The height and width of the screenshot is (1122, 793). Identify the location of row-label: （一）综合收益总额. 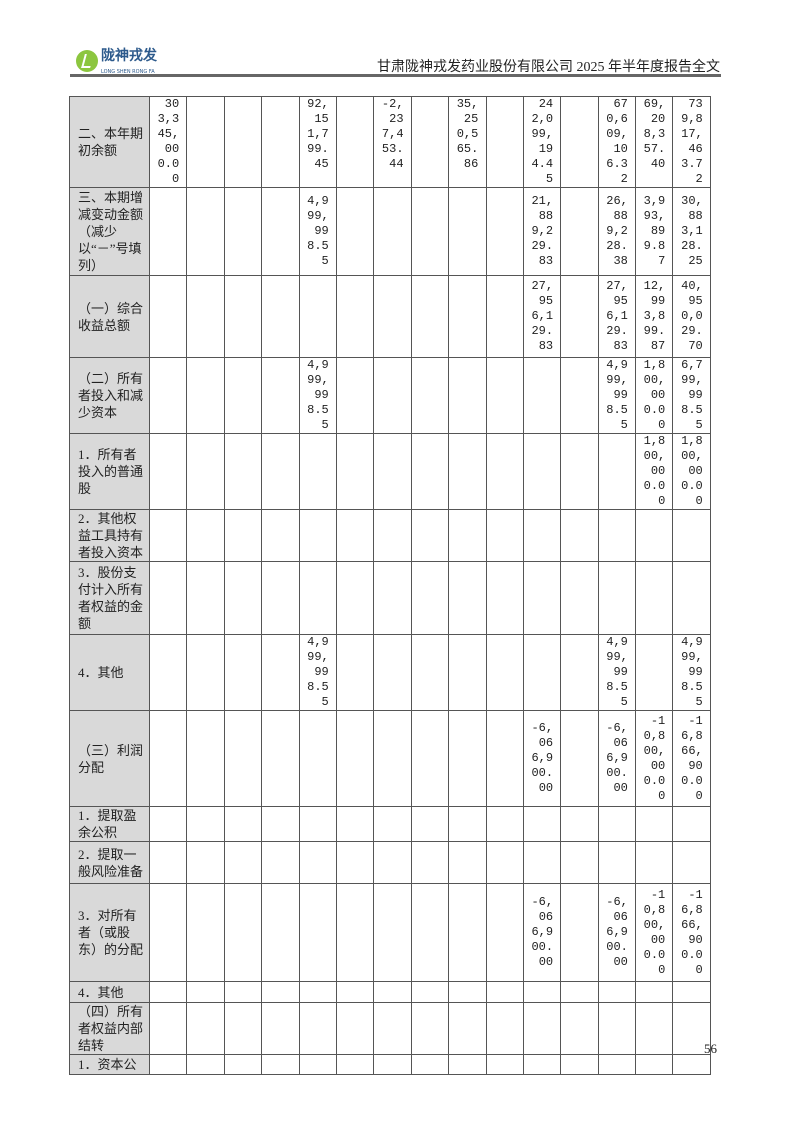
(109, 316).